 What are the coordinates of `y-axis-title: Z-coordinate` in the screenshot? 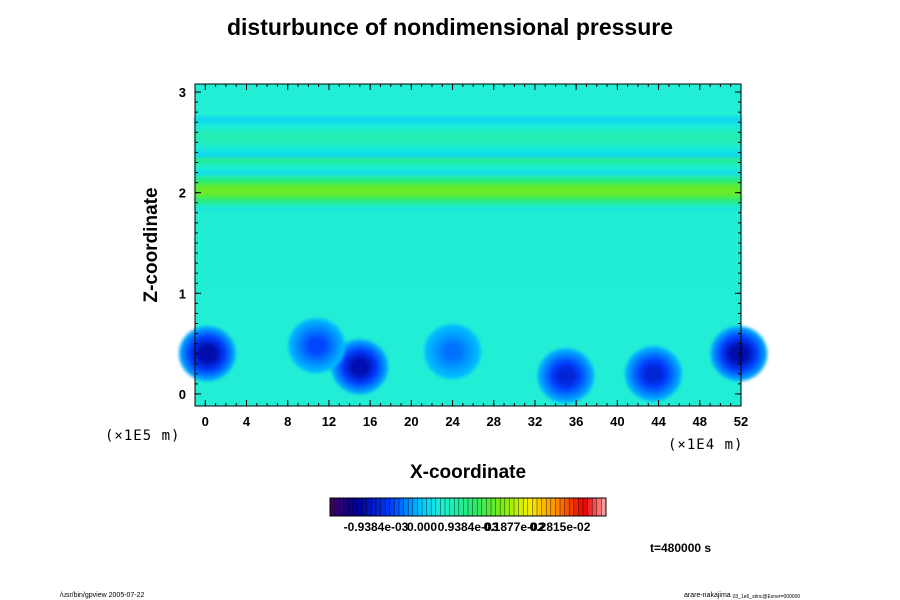 It's located at (151, 244).